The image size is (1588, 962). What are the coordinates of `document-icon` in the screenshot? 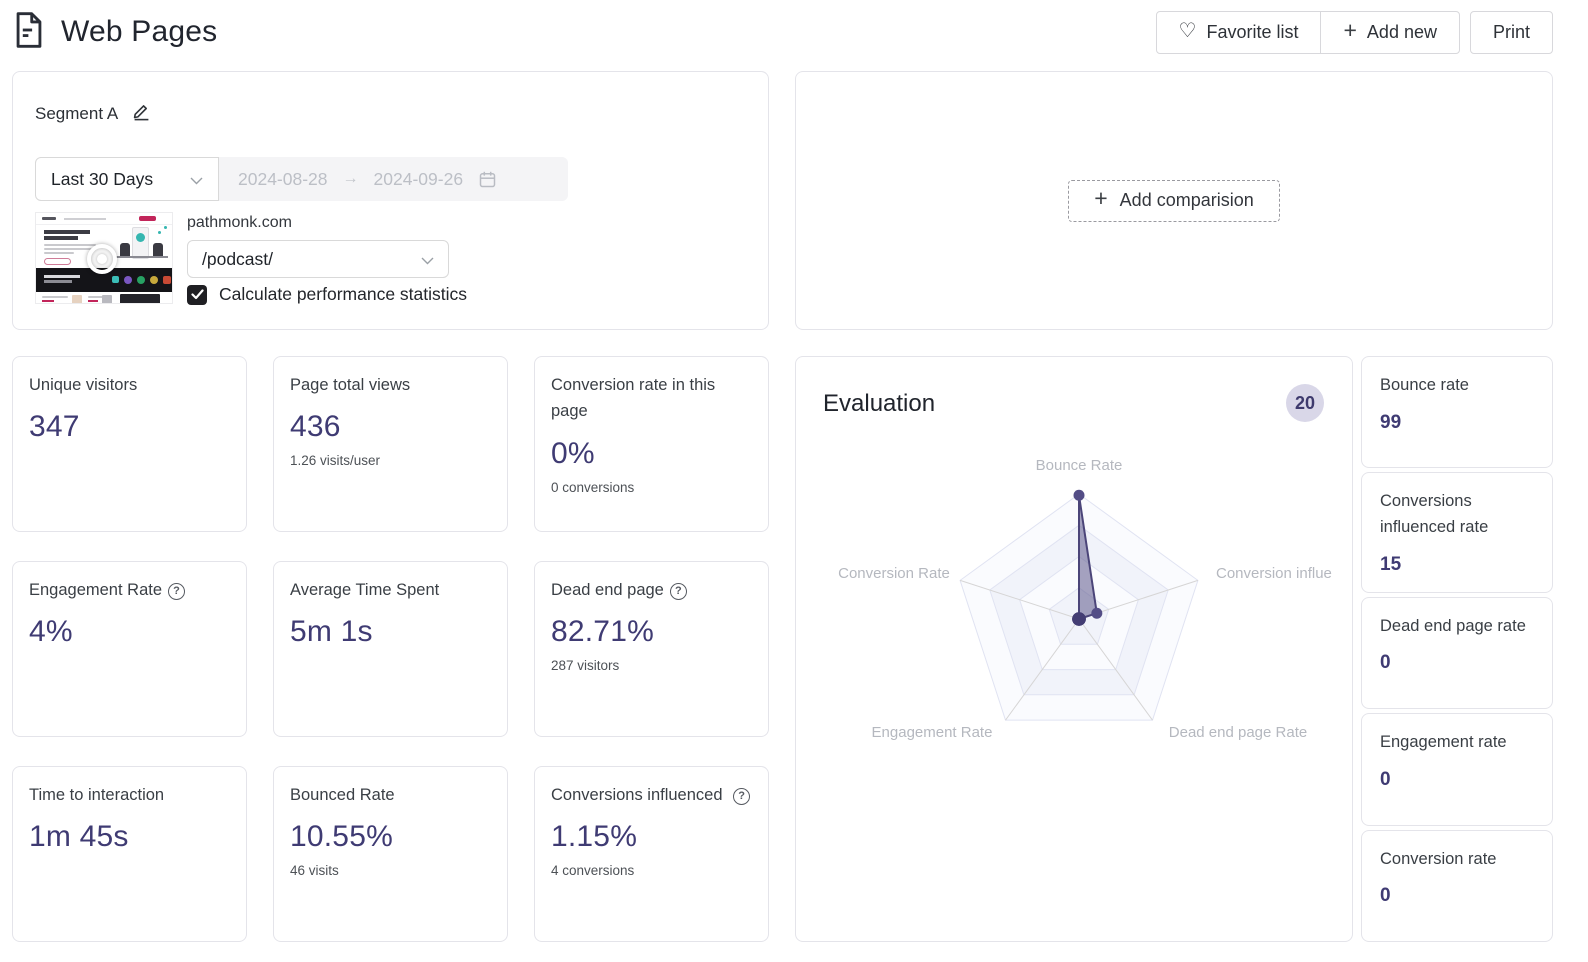 It's located at (29, 32).